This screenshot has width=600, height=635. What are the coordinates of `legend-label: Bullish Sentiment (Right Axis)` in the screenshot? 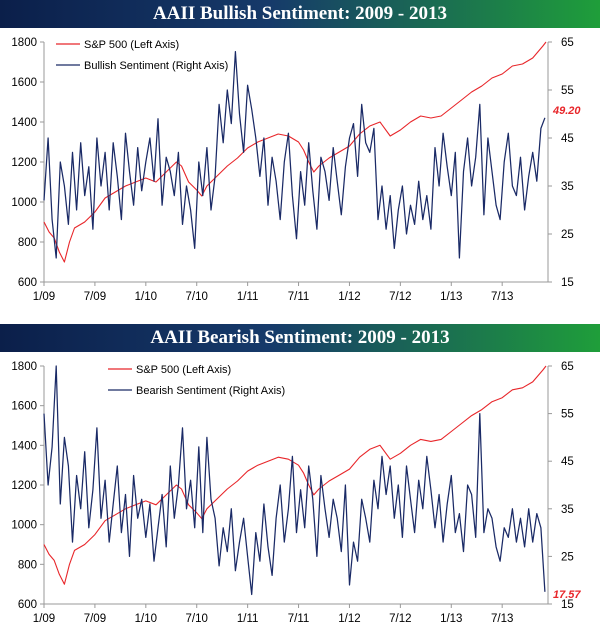 It's located at (156, 66).